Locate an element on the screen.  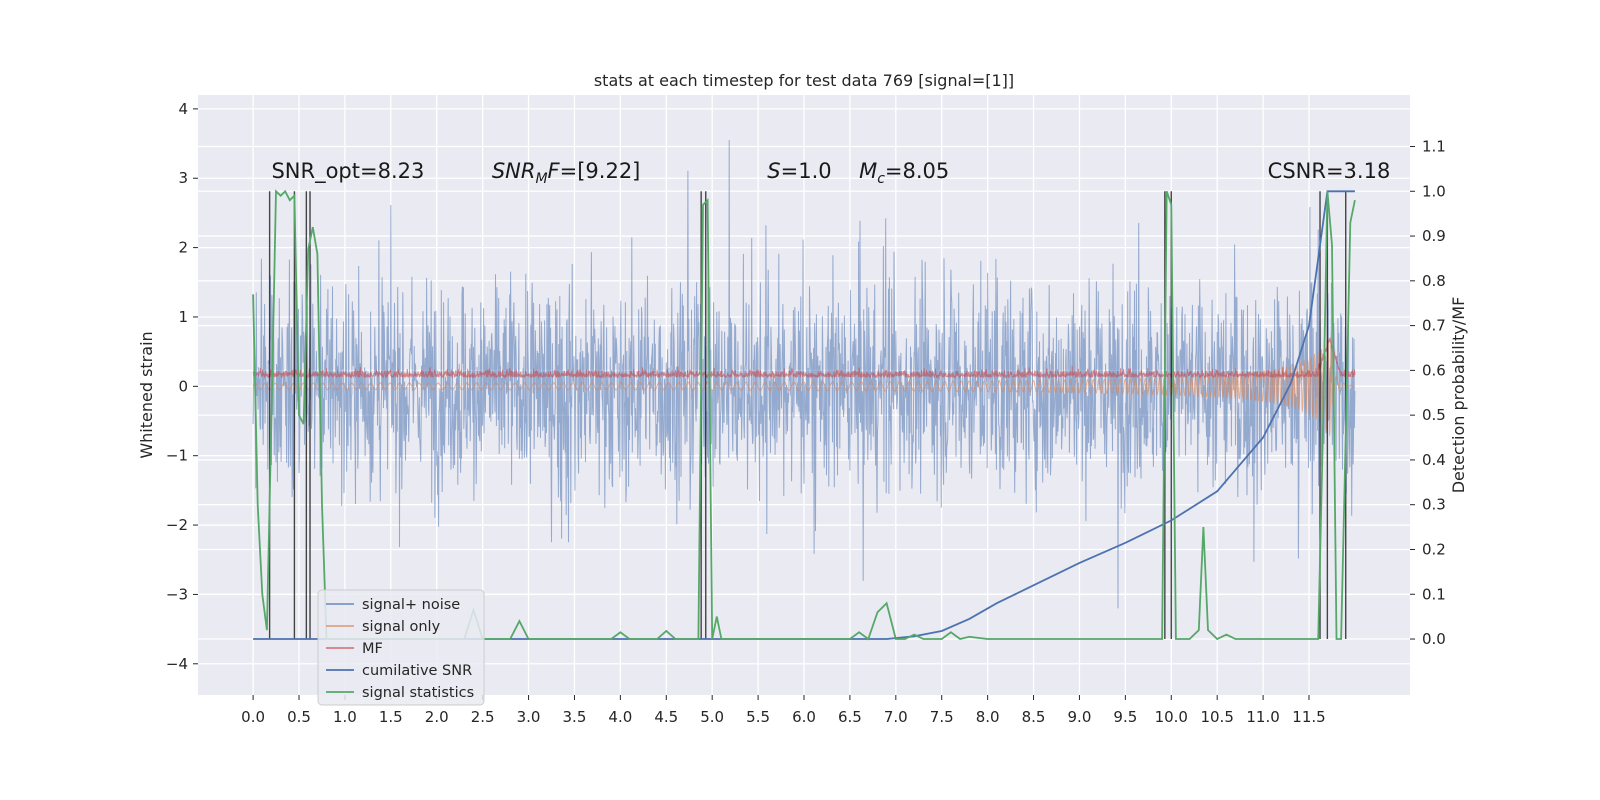
x-tick-label-10.5: 10.5 is located at coordinates (1216, 717).